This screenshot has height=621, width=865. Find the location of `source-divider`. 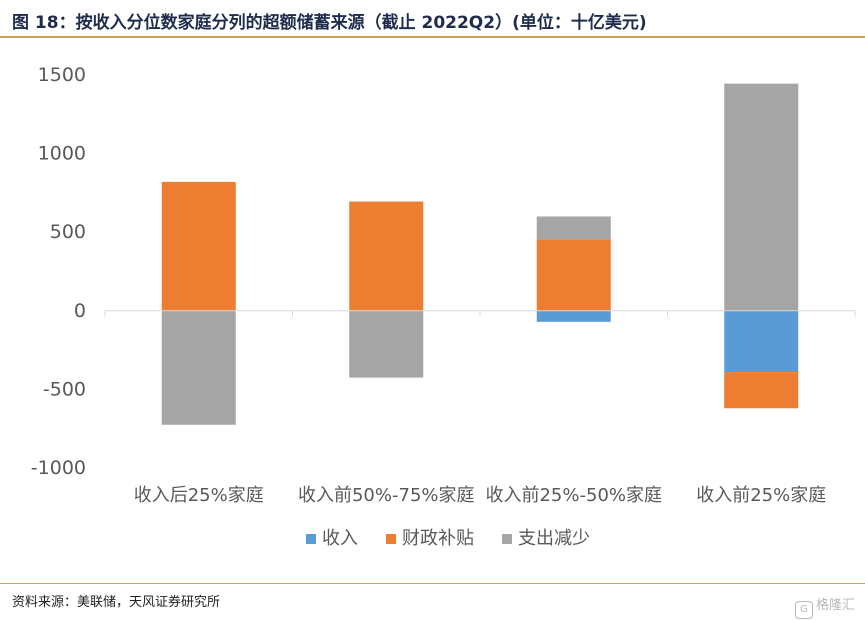

source-divider is located at coordinates (432, 583).